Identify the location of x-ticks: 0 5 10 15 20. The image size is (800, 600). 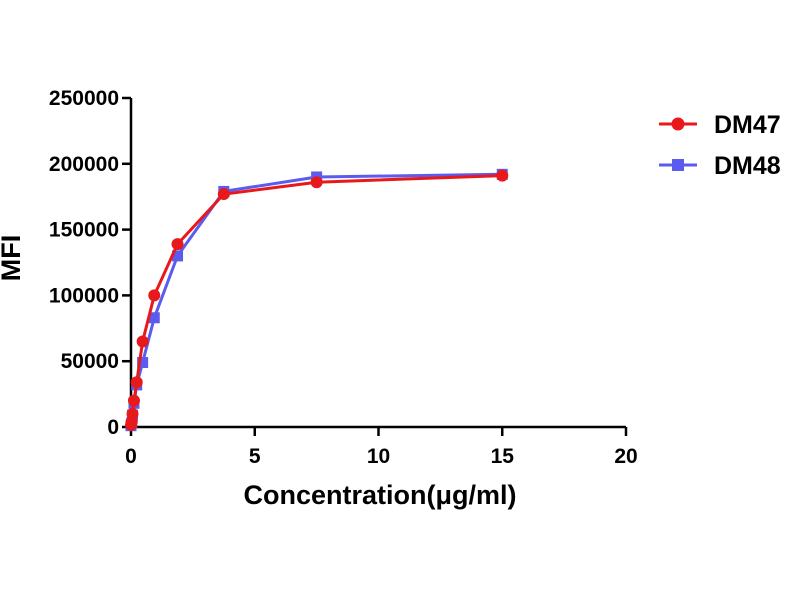
(381, 447).